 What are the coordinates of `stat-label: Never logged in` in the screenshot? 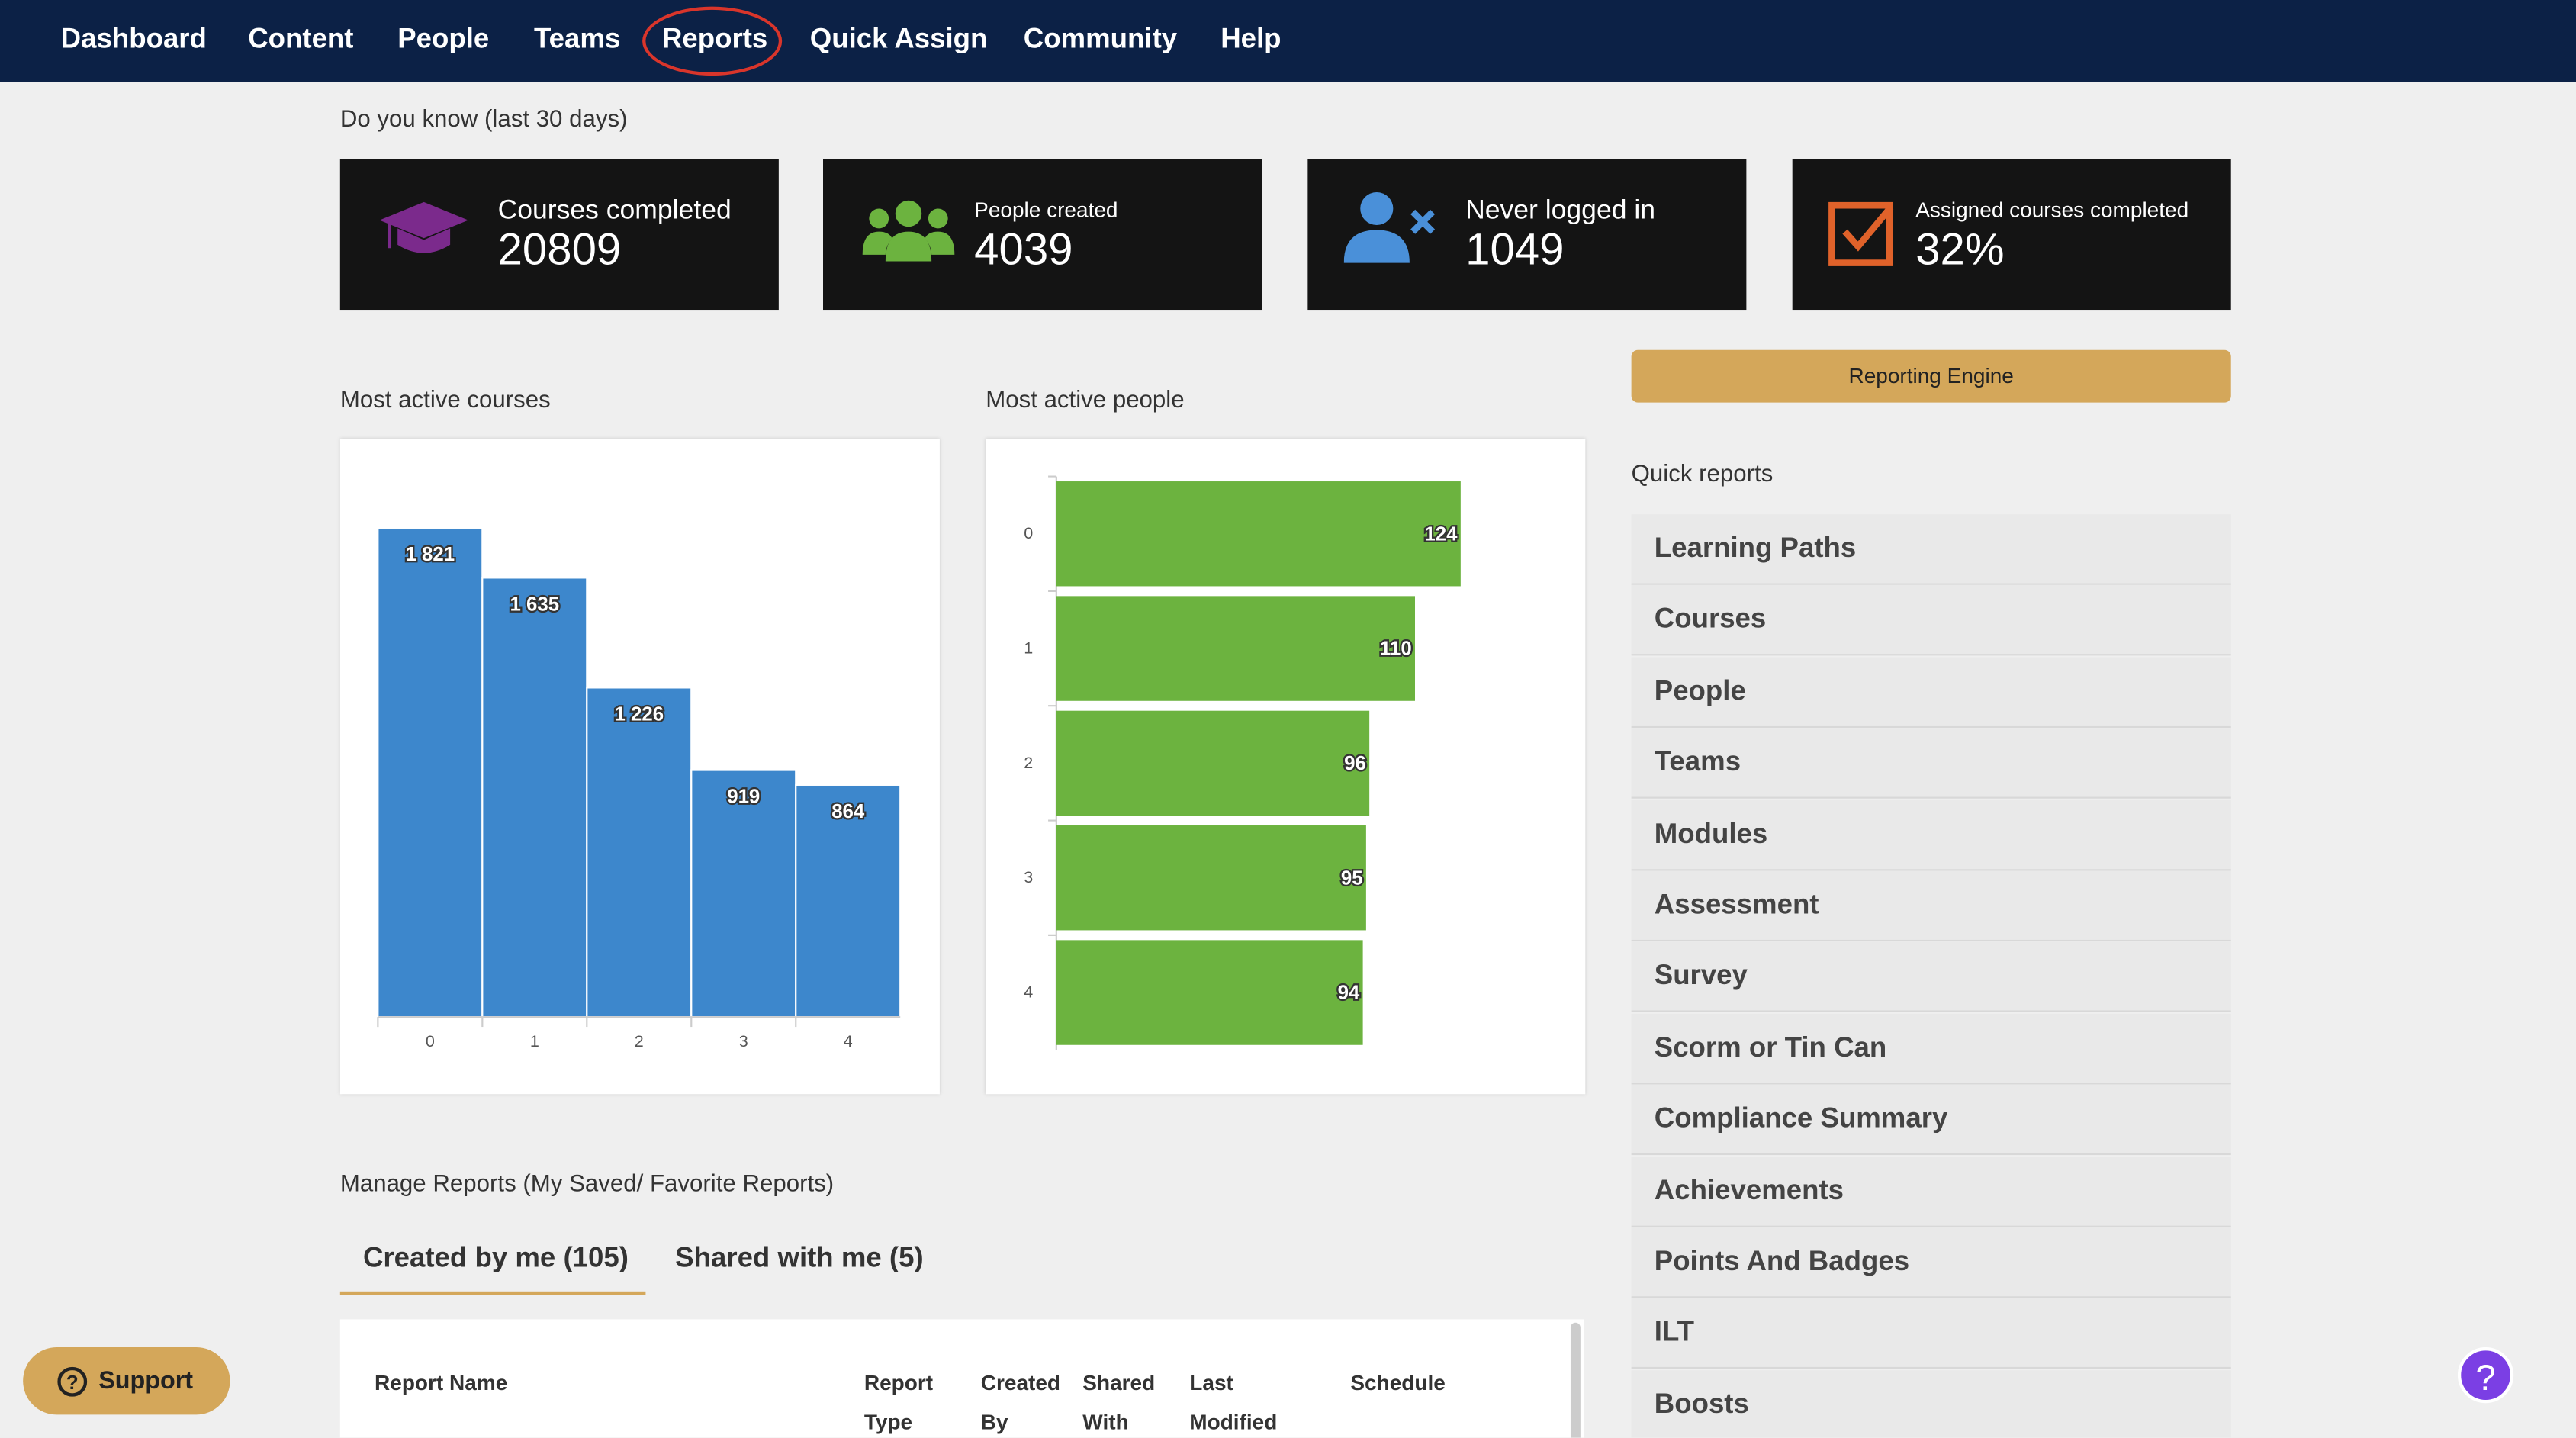 It's located at (1561, 211).